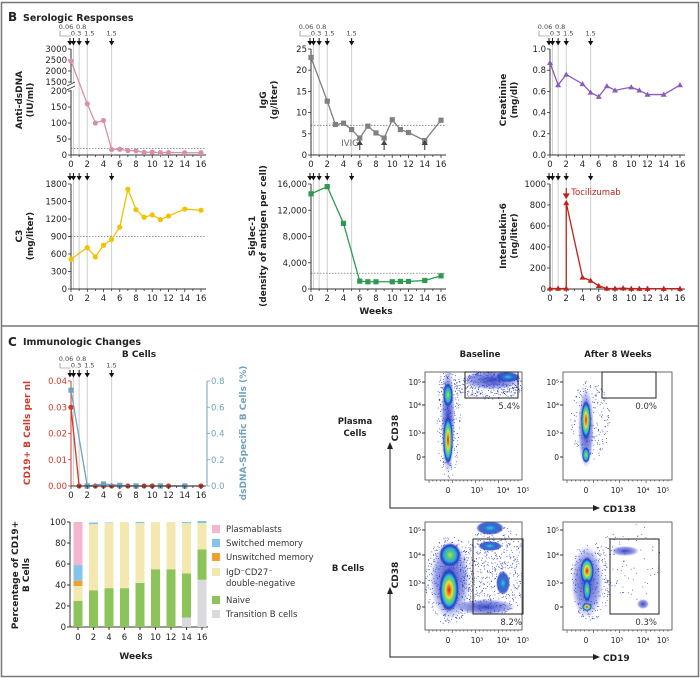 The width and height of the screenshot is (700, 678). I want to click on y-tick-label: 0.4, so click(218, 435).